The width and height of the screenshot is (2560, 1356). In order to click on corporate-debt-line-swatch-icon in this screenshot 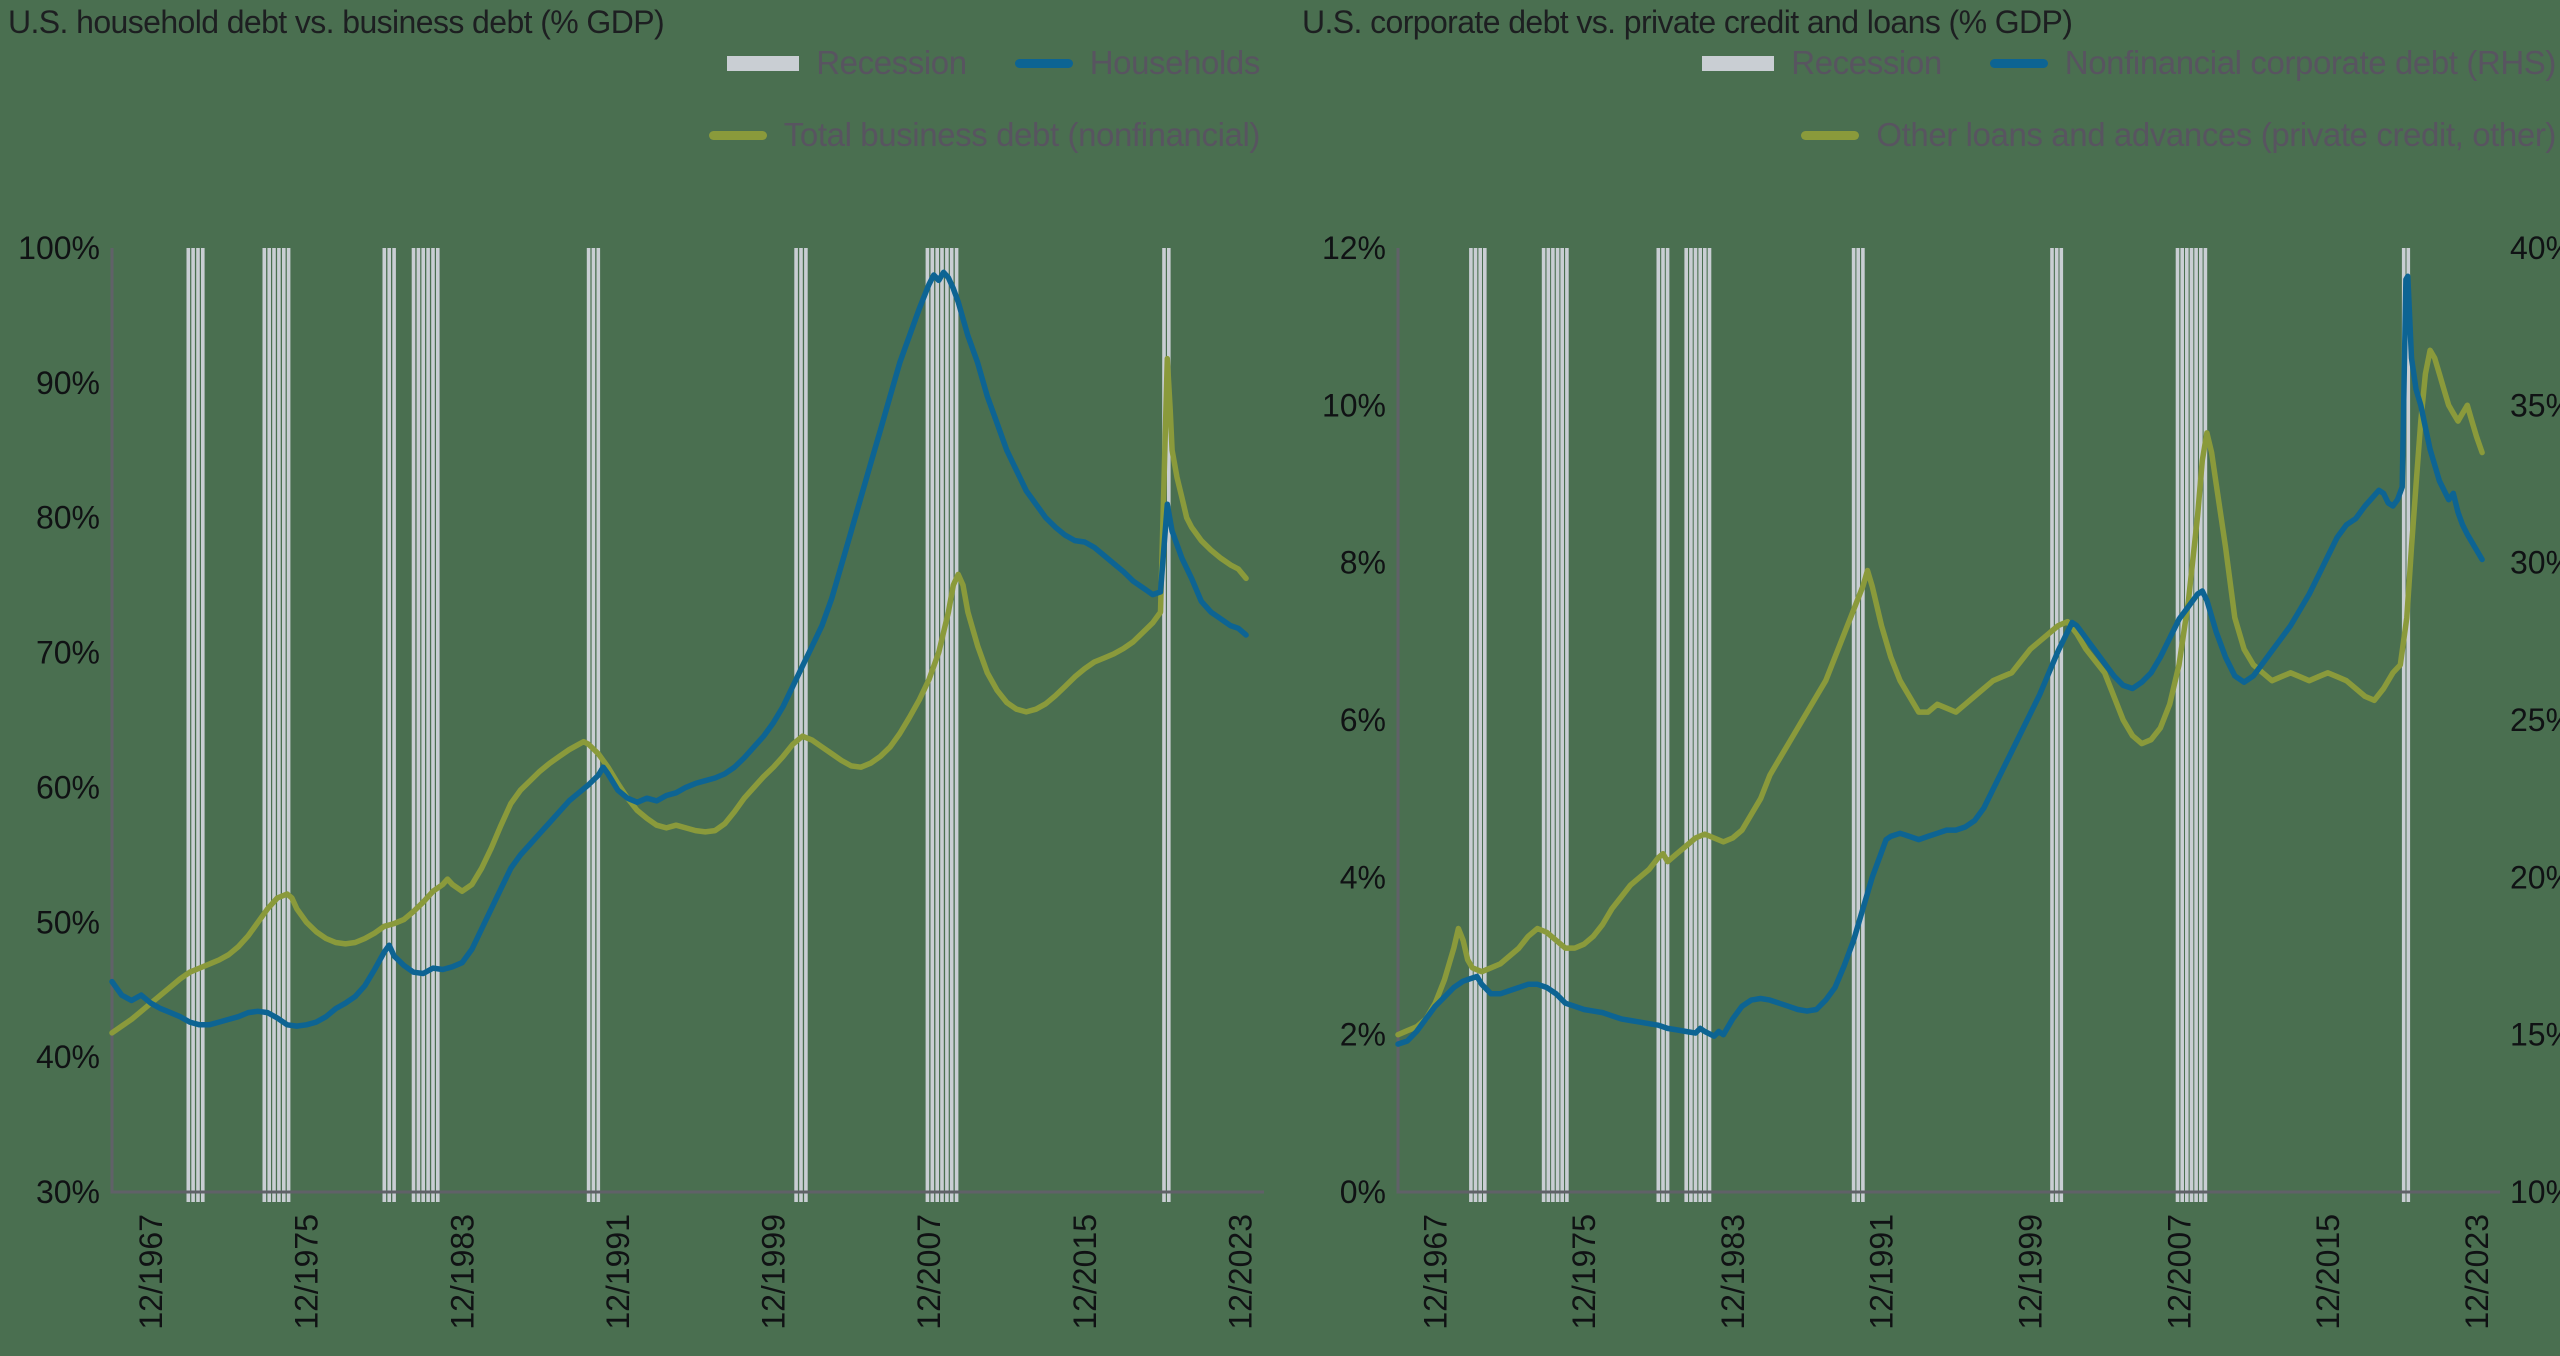, I will do `click(2018, 63)`.